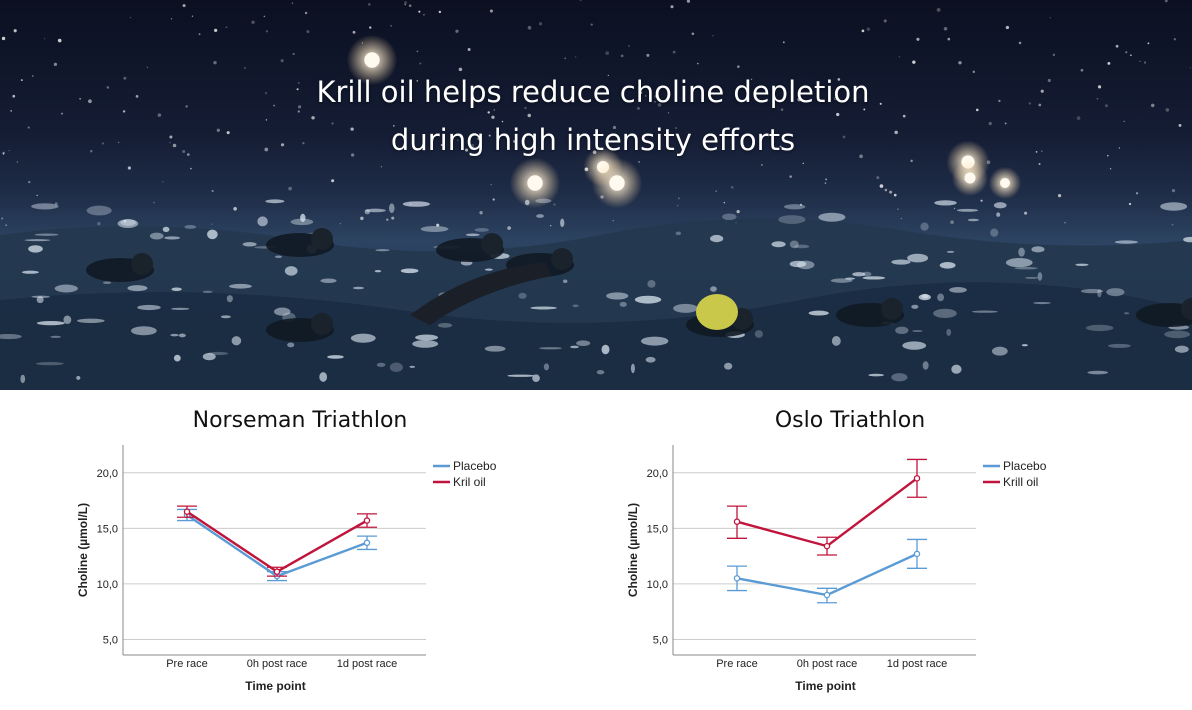  What do you see at coordinates (892, 309) in the screenshot?
I see `swimmer-head` at bounding box center [892, 309].